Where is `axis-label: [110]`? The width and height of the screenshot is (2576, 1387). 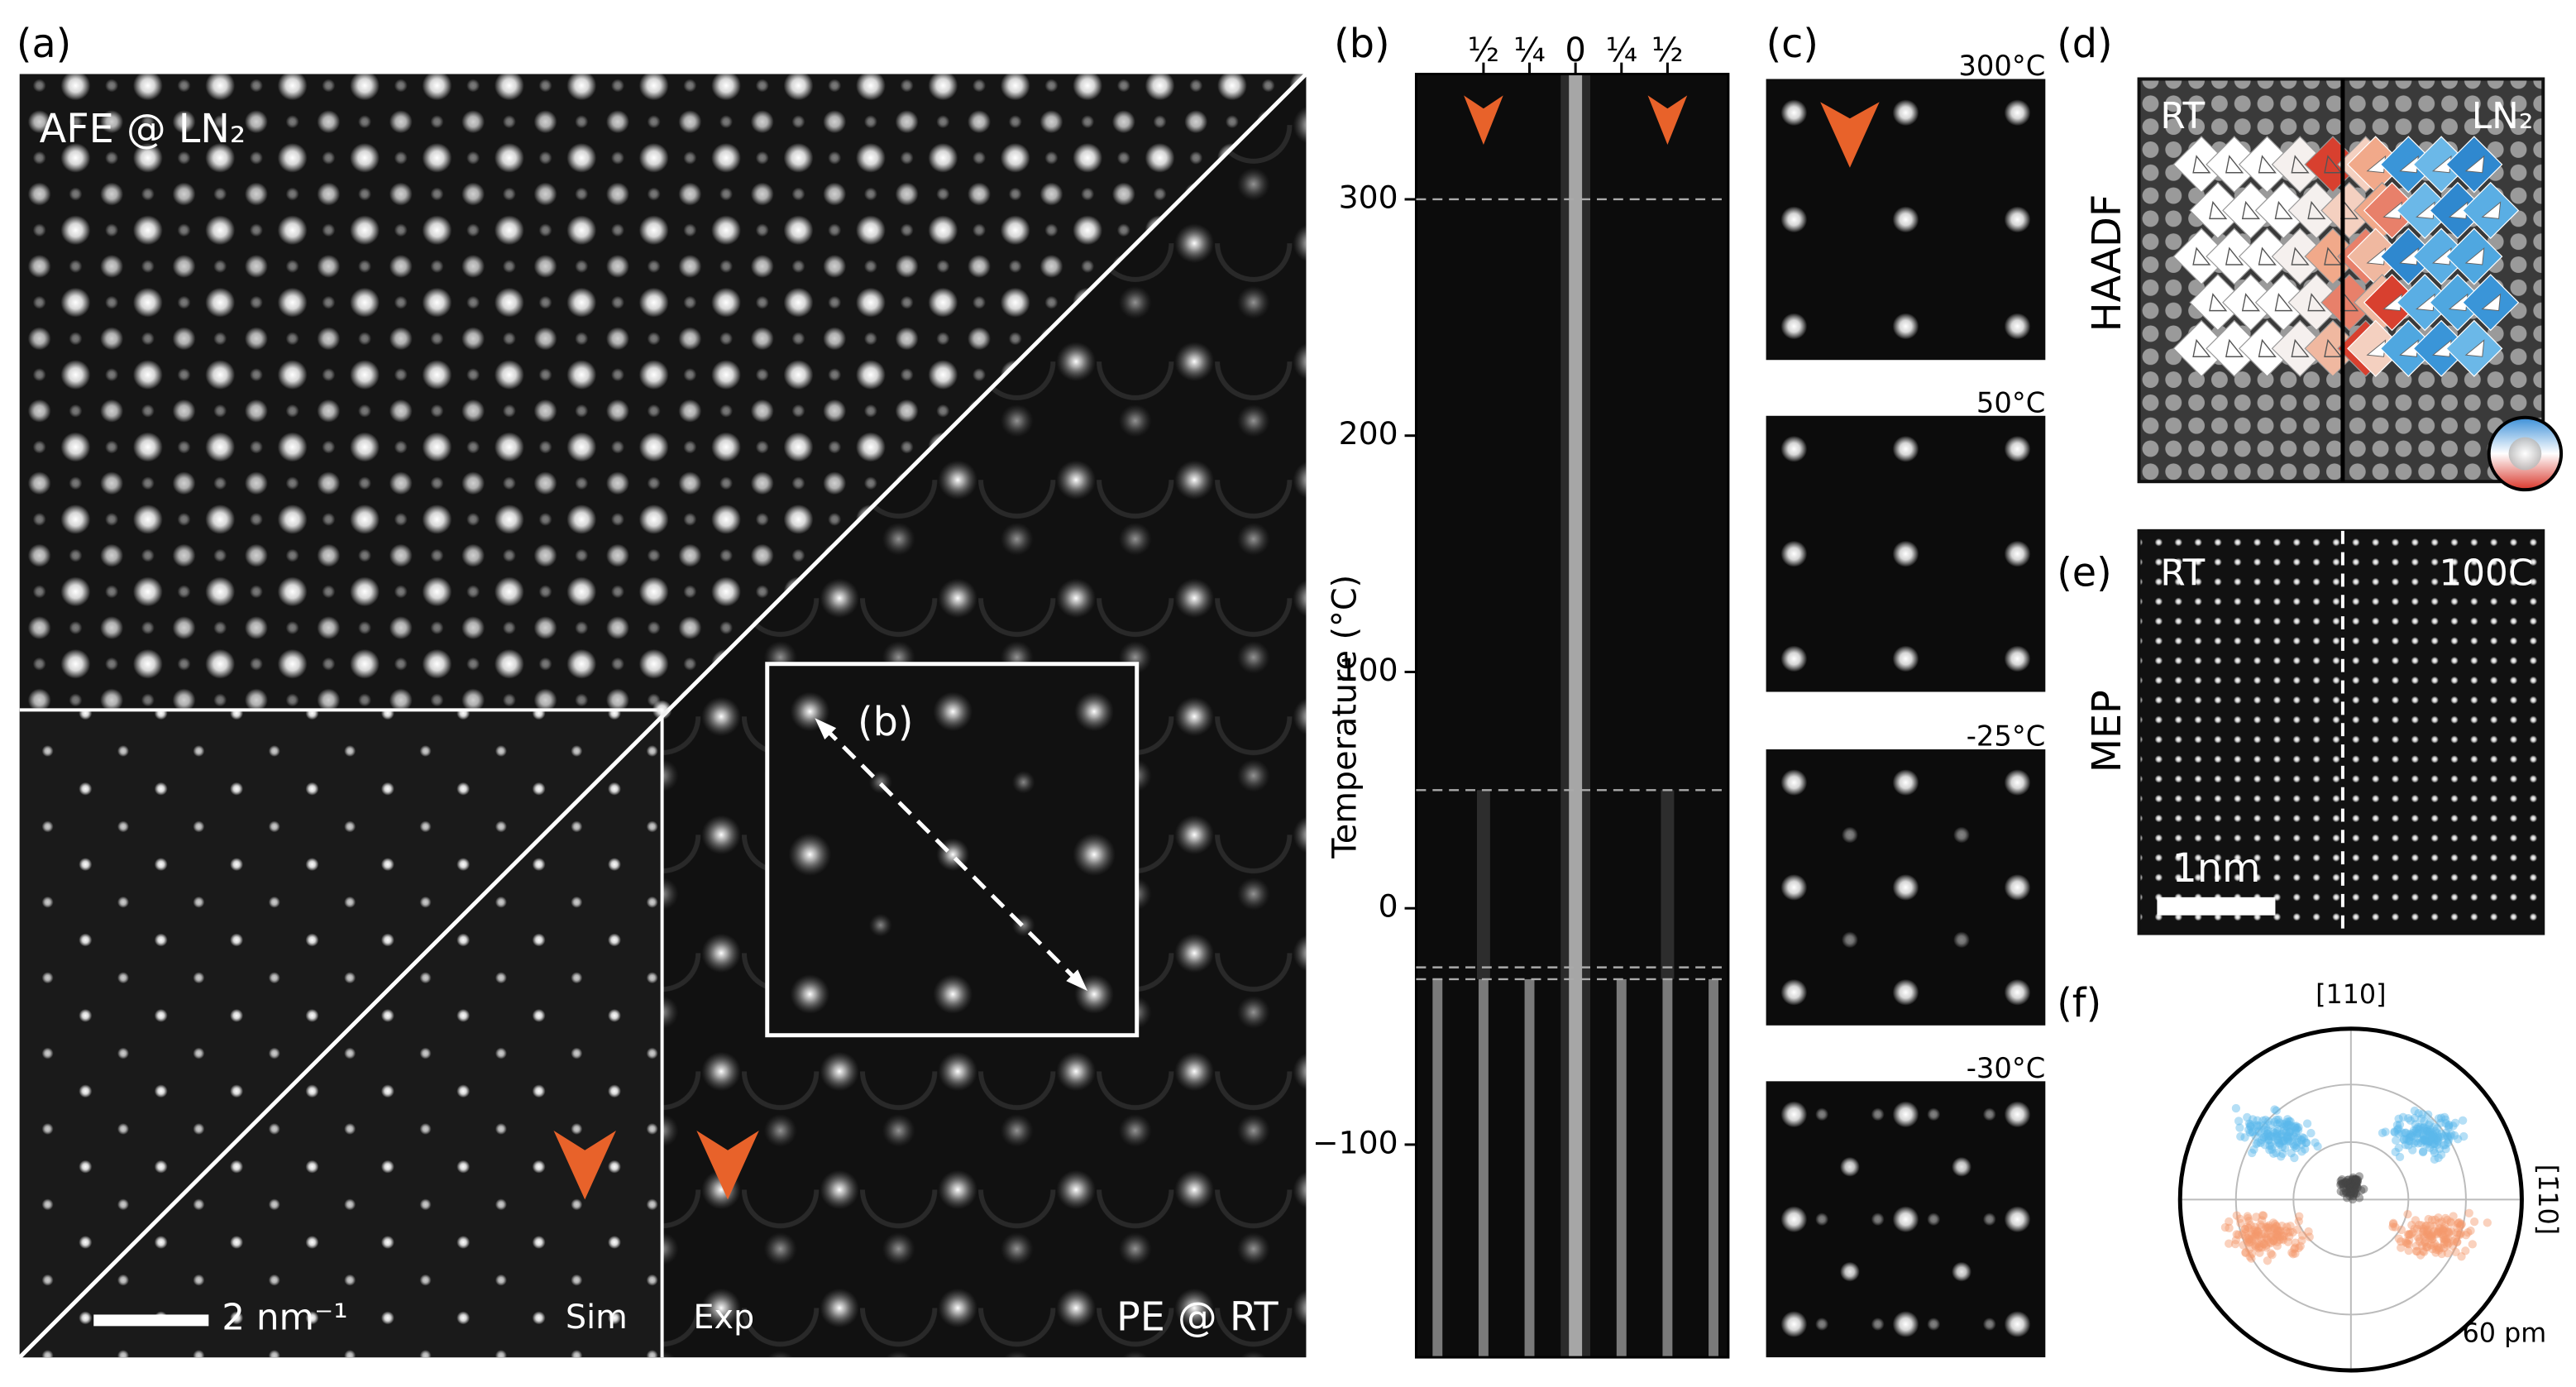
axis-label: [110] is located at coordinates (2351, 995).